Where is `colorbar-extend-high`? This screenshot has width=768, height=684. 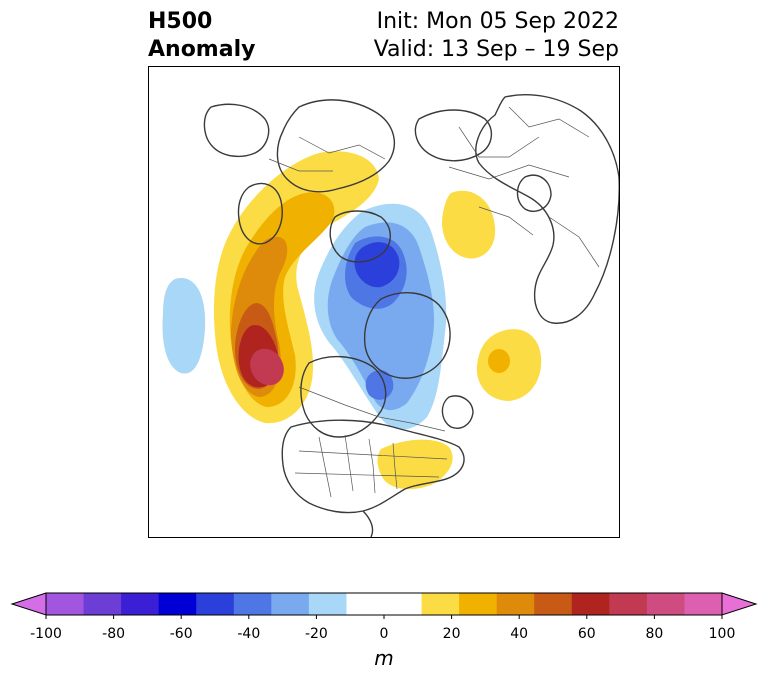
colorbar-extend-high is located at coordinates (739, 604).